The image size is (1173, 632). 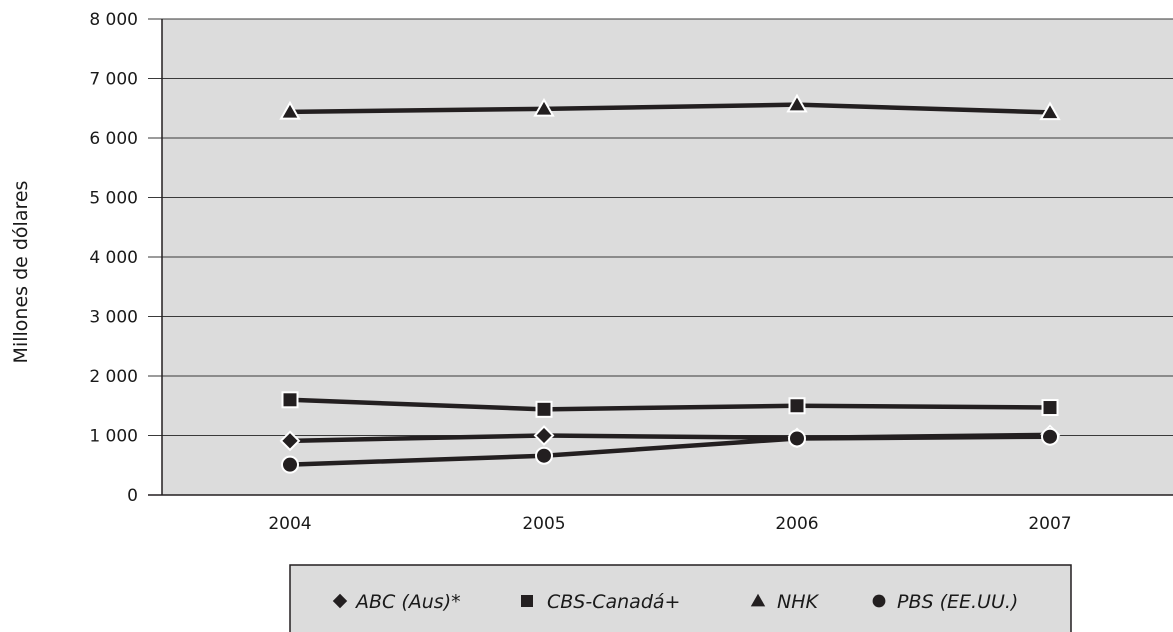 I want to click on series-circle, so click(x=670, y=450).